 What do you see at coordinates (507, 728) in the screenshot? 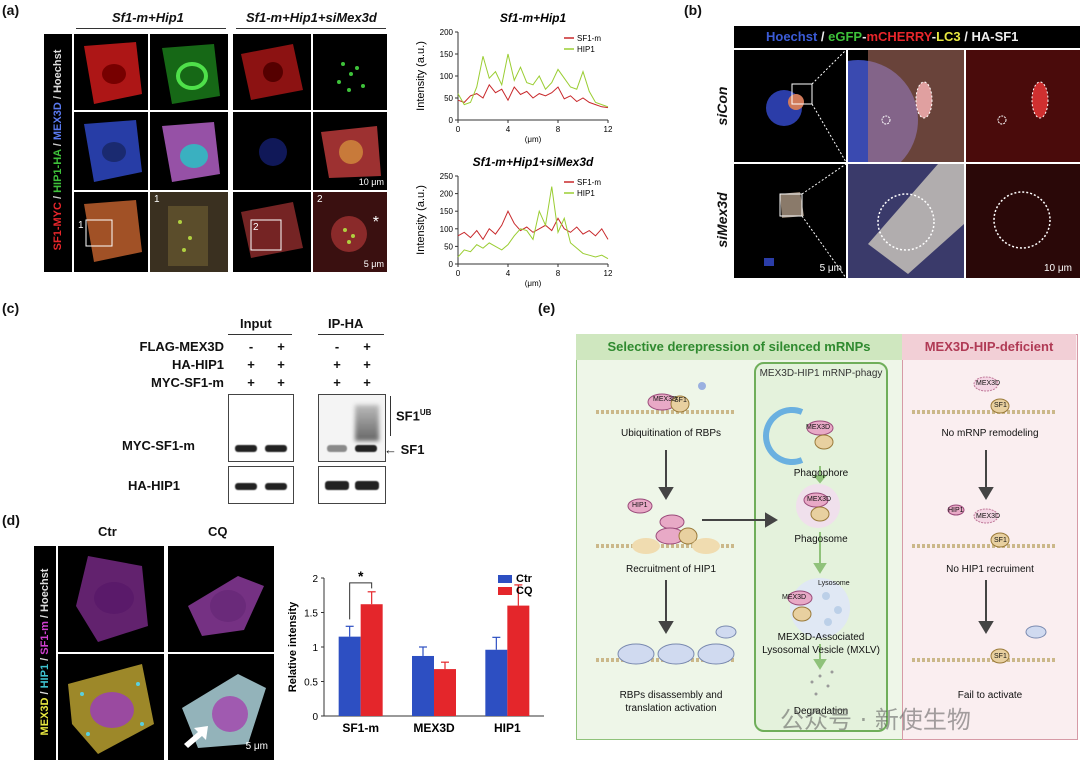
I see `category-label: HIP1` at bounding box center [507, 728].